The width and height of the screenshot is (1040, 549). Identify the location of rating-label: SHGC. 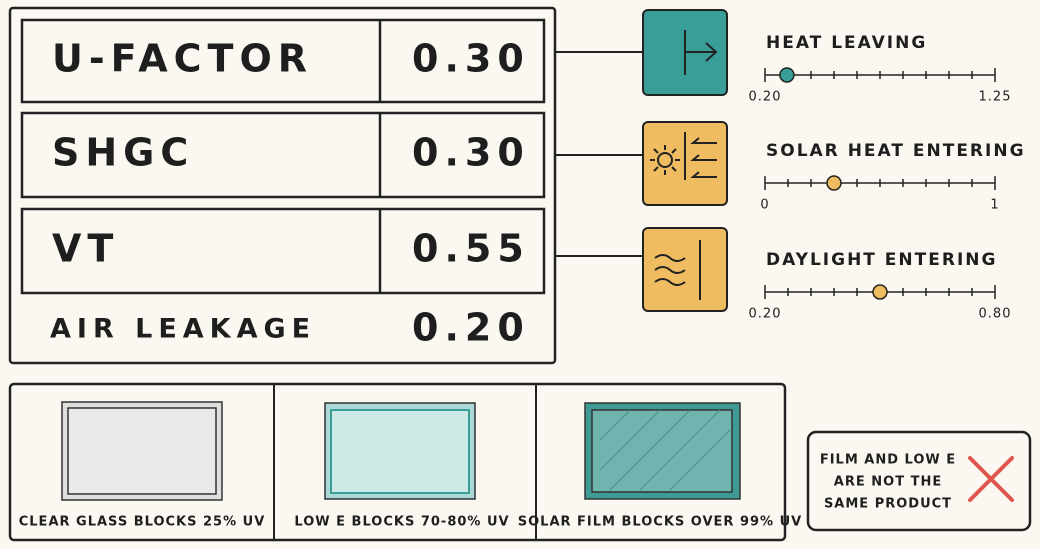
(123, 153).